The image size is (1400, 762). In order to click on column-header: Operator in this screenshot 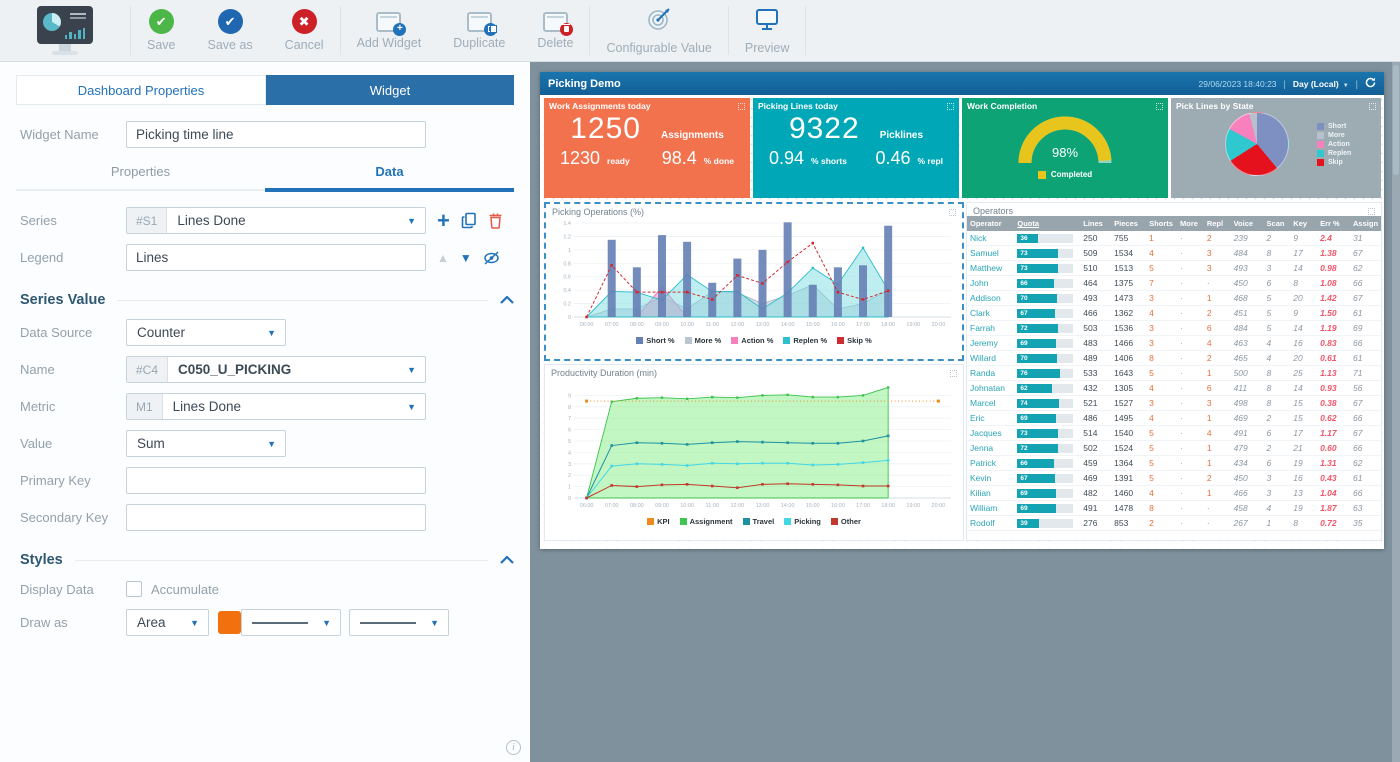, I will do `click(991, 223)`.